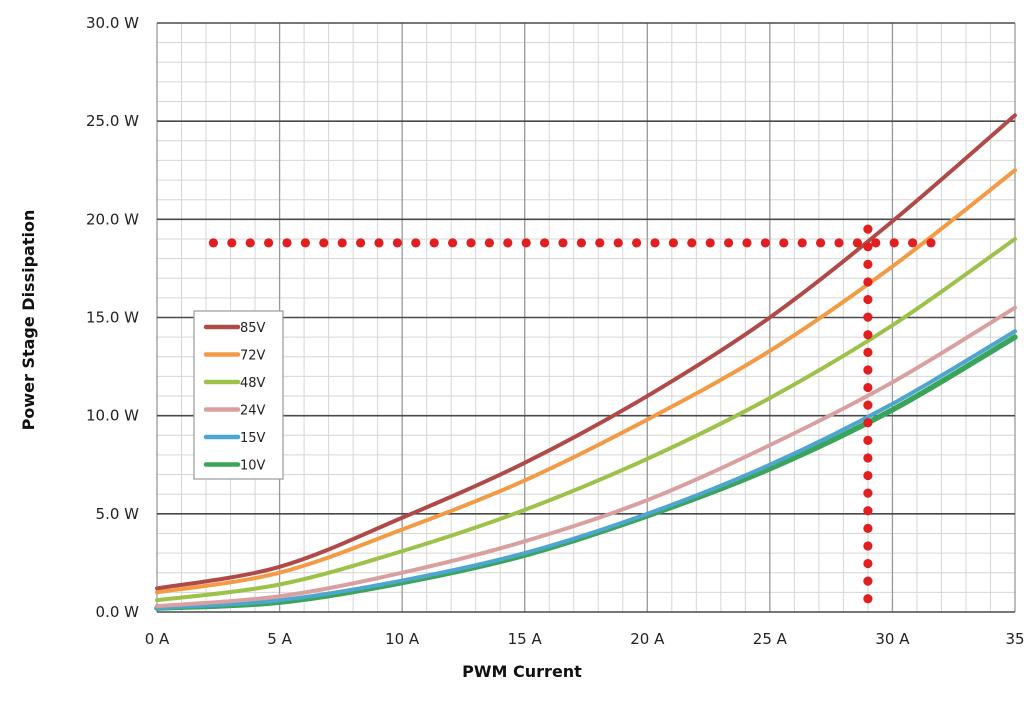 The height and width of the screenshot is (703, 1024). Describe the element at coordinates (279, 639) in the screenshot. I see `x-tick-label: 5 A` at that location.